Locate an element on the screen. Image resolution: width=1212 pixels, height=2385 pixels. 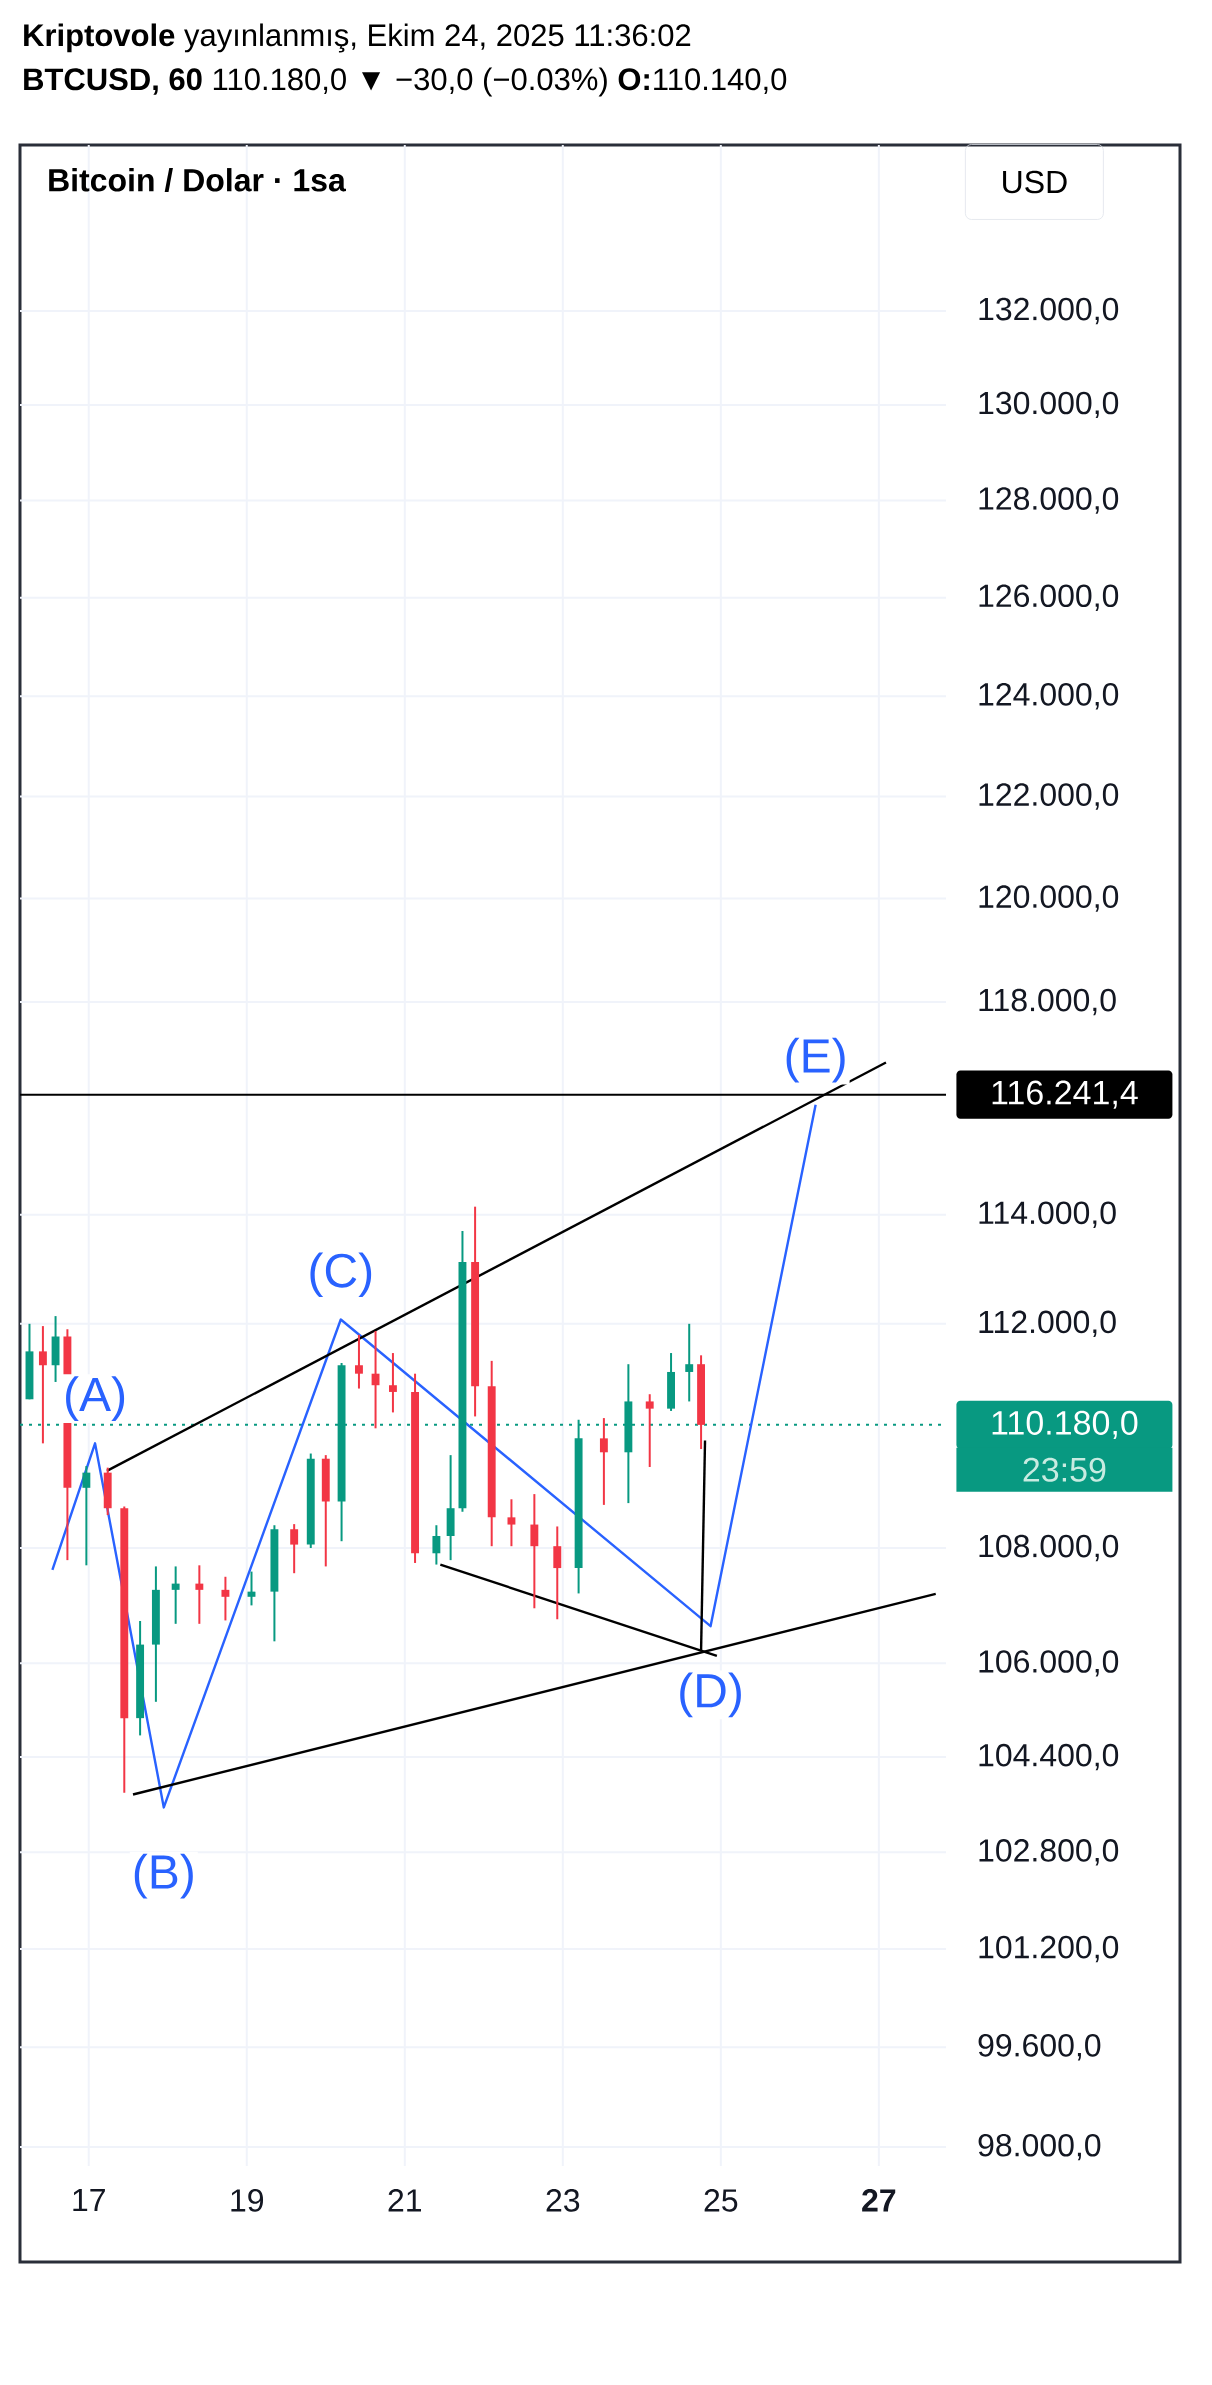
y-tick-label: 124.000,0 is located at coordinates (1049, 696).